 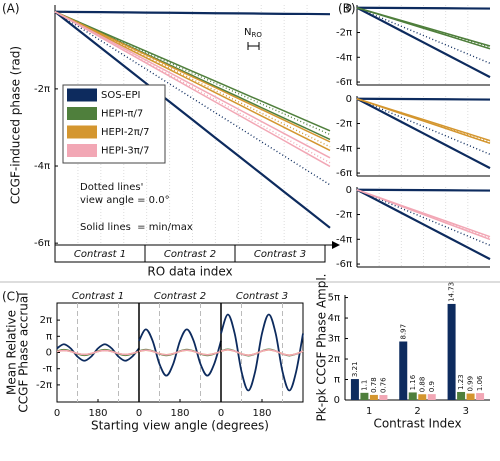 What do you see at coordinates (247, 32) in the screenshot?
I see `nro-main: N` at bounding box center [247, 32].